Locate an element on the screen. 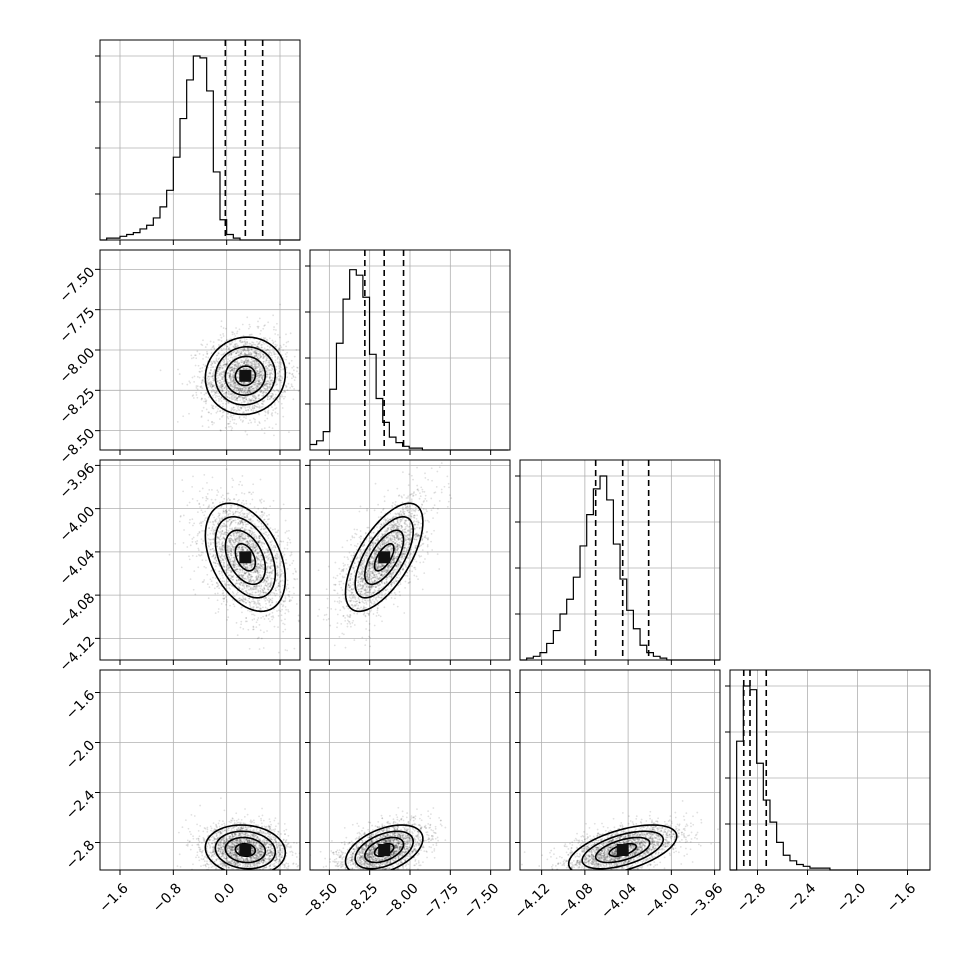 This screenshot has width=970, height=970. hist-panel-p2 is located at coordinates (618, 562).